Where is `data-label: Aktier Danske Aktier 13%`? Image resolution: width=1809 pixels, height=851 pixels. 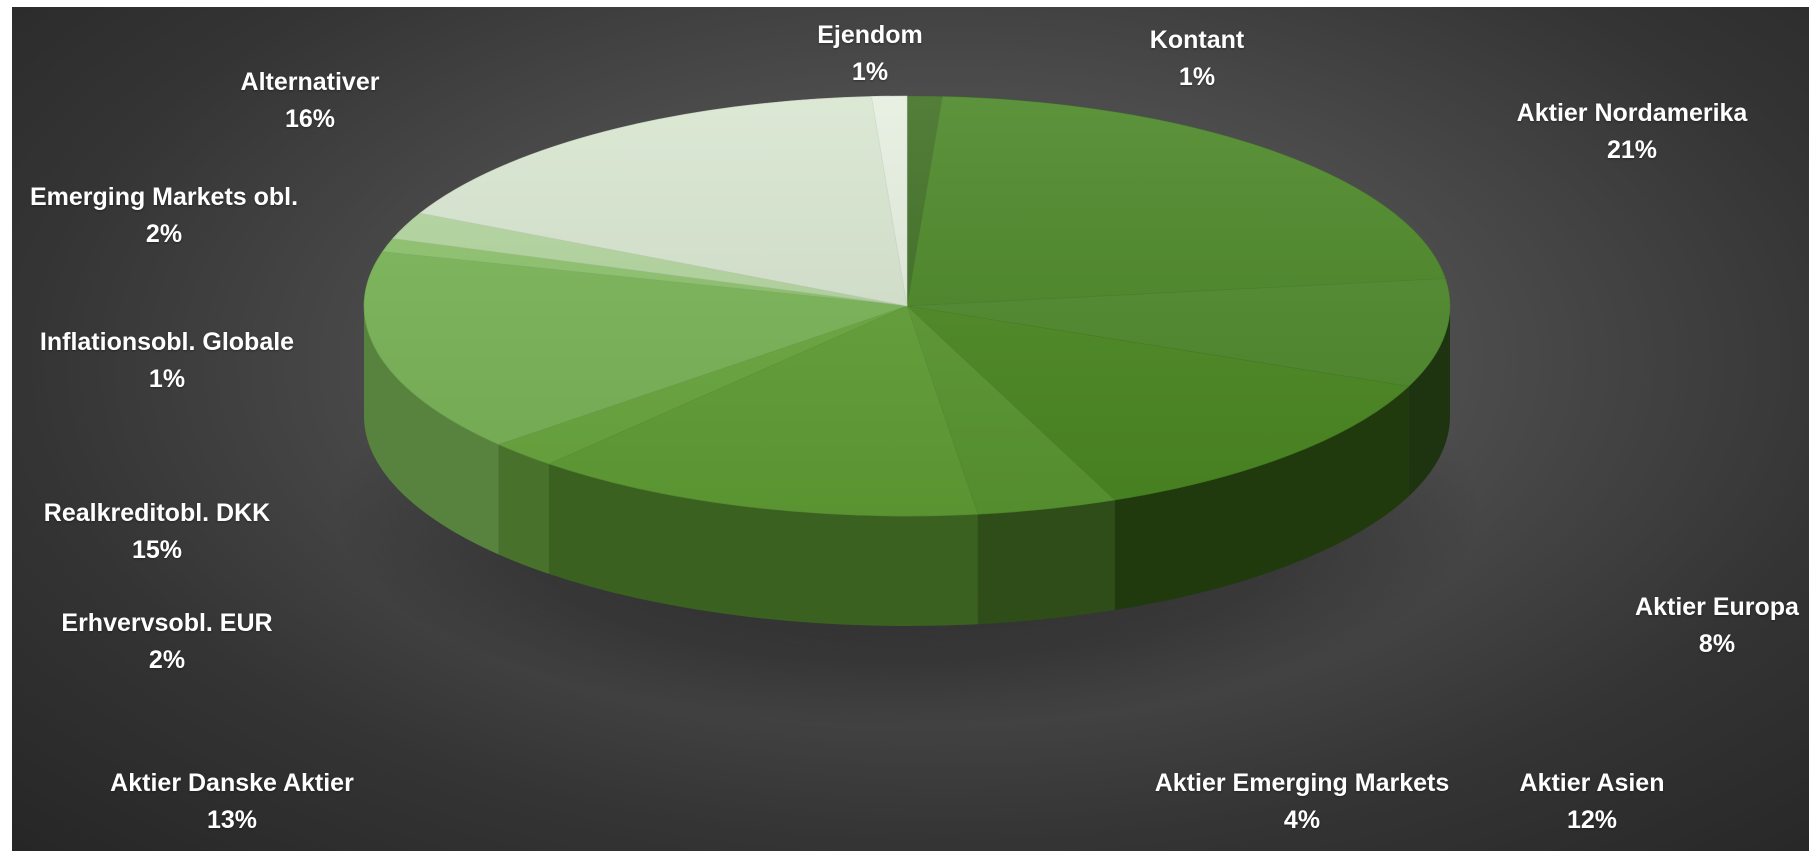
data-label: Aktier Danske Aktier 13% is located at coordinates (232, 802).